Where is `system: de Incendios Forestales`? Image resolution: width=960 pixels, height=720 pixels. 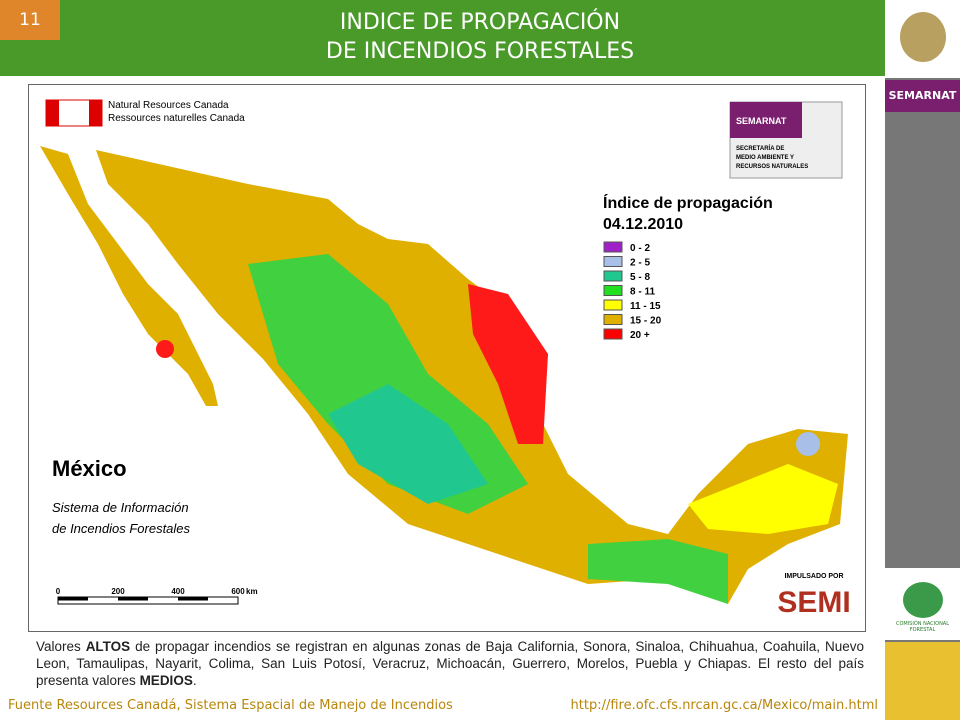 system: de Incendios Forestales is located at coordinates (121, 528).